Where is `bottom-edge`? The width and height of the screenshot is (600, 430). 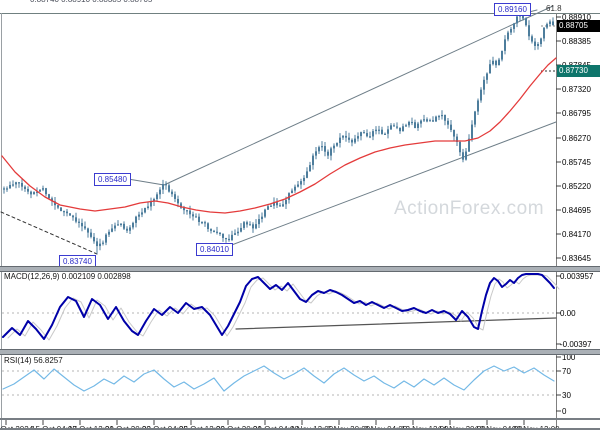
bottom-edge is located at coordinates (300, 429).